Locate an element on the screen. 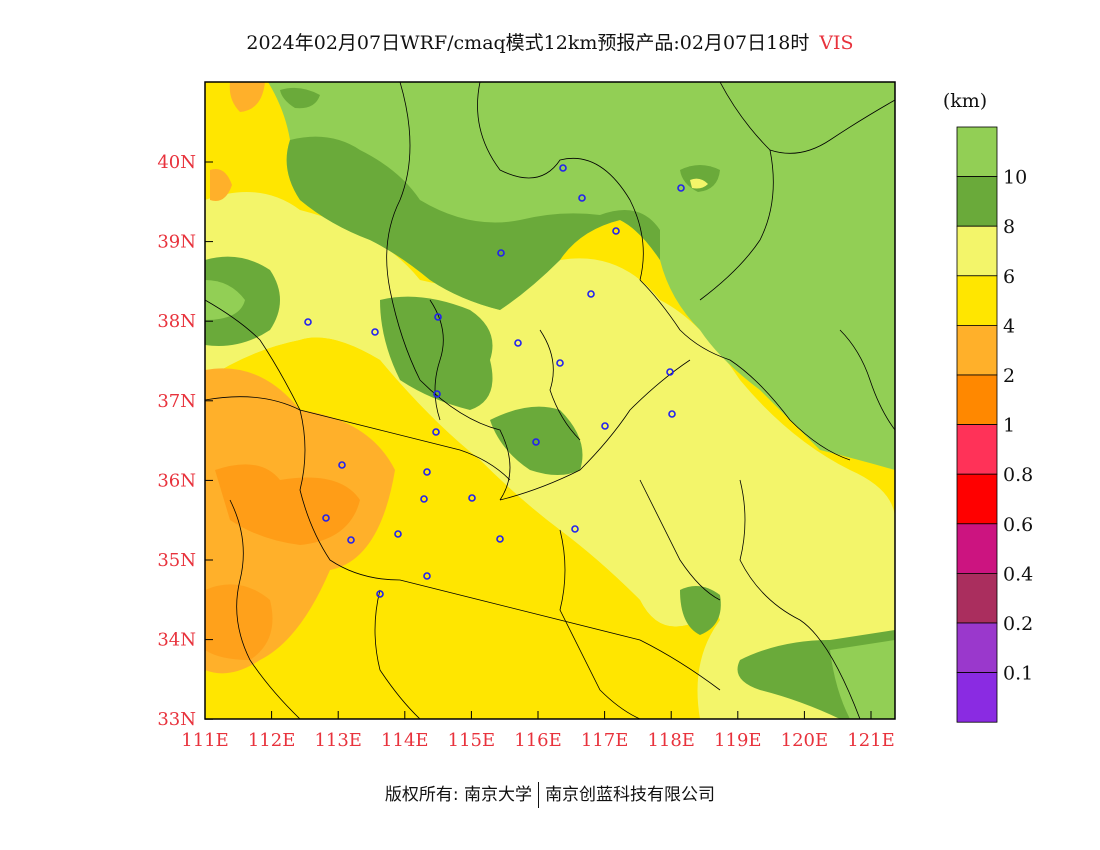 The image size is (1100, 850). lon-tick-label: 117E is located at coordinates (605, 740).